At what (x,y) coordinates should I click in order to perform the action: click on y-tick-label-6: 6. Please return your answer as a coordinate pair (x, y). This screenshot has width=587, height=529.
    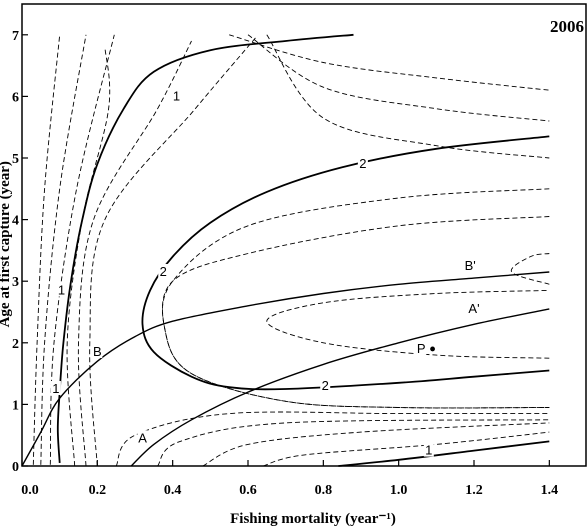
    Looking at the image, I should click on (15, 97).